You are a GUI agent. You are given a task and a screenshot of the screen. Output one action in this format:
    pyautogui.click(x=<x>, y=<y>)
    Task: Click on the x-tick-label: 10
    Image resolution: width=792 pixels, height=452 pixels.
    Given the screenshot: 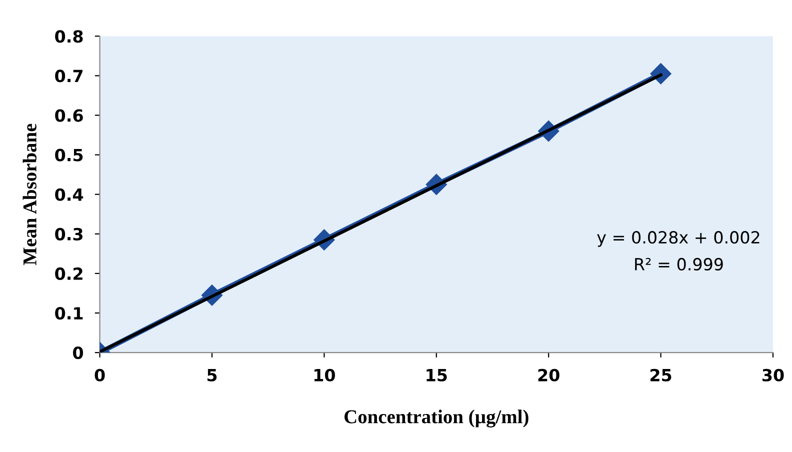 What is the action you would take?
    pyautogui.click(x=324, y=375)
    